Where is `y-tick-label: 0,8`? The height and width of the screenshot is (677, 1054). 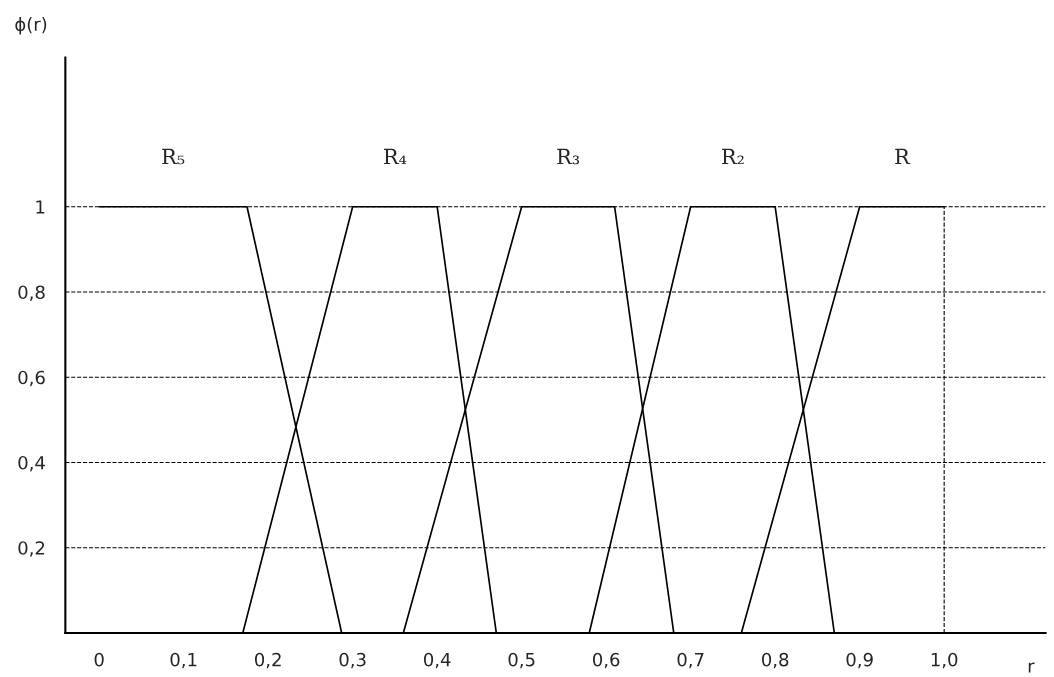 y-tick-label: 0,8 is located at coordinates (31, 293).